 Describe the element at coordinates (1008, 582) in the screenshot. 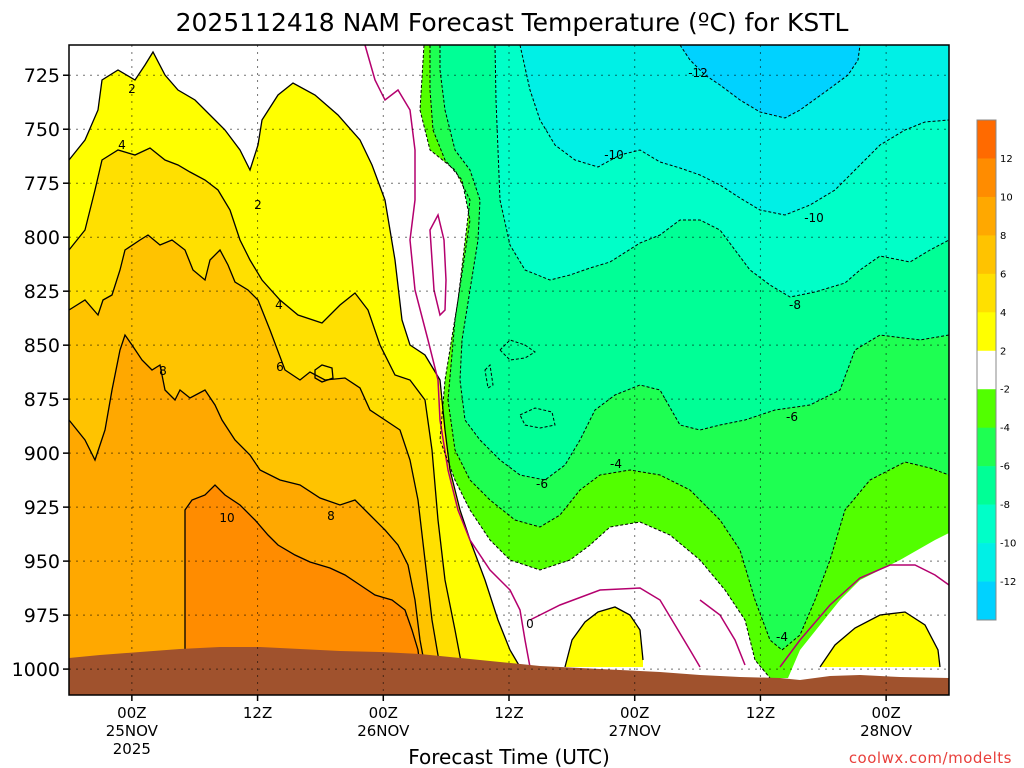

I see `colorbar-tick-label: -12` at that location.